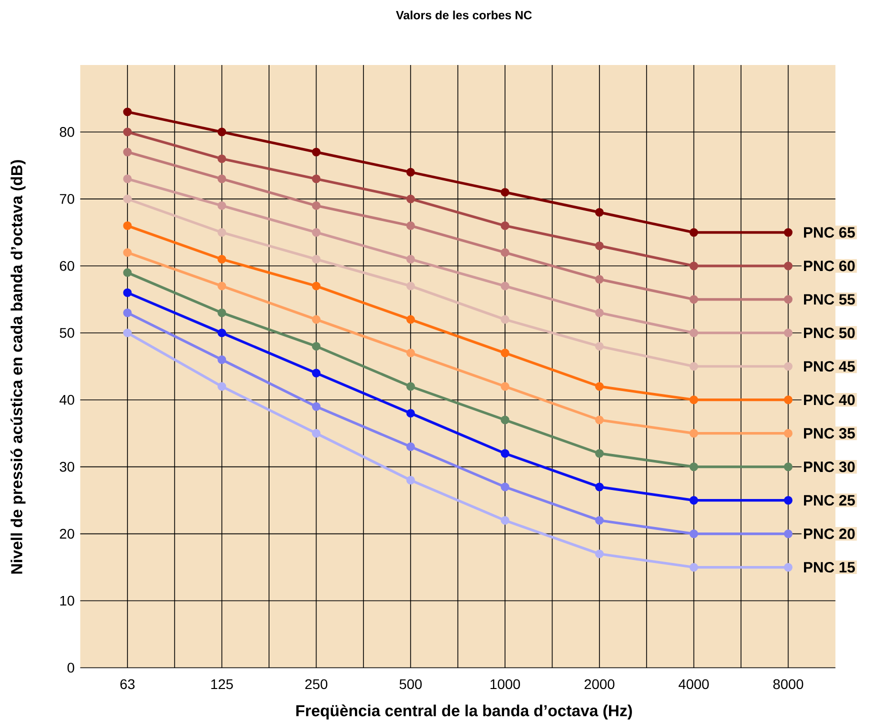  What do you see at coordinates (18, 367) in the screenshot?
I see `y-axis-title: Nivell de pressió acústica en cada banda d’octava (dB)` at bounding box center [18, 367].